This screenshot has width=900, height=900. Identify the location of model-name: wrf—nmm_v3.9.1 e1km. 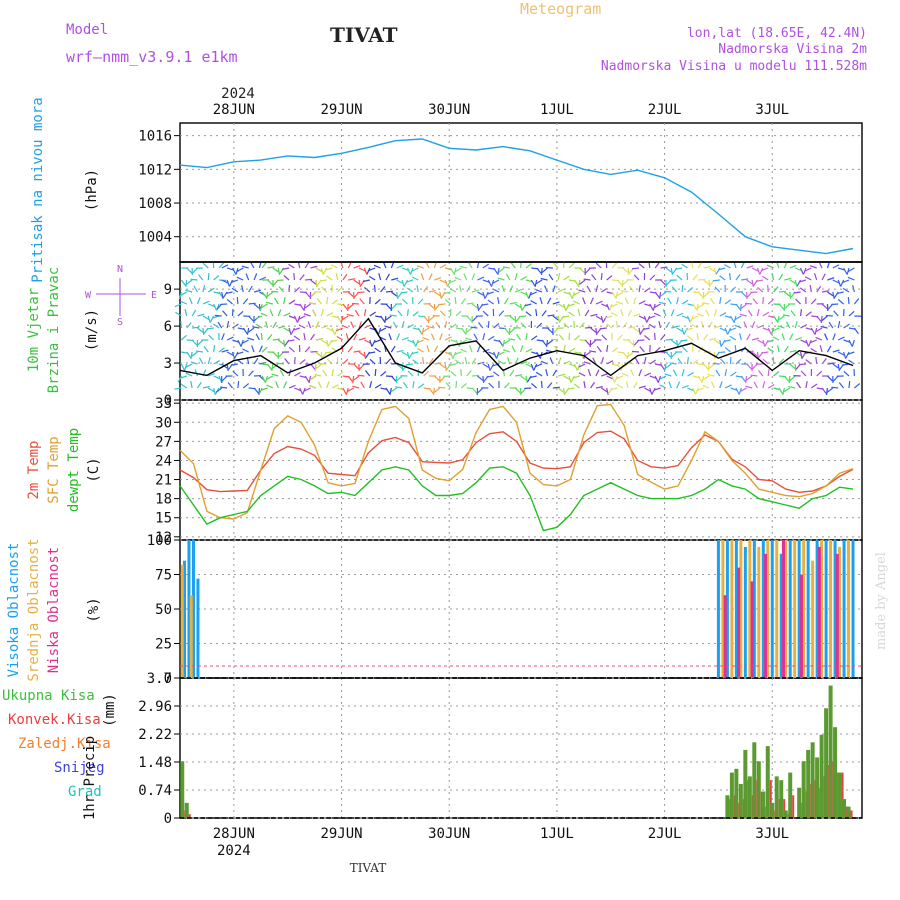
(152, 57).